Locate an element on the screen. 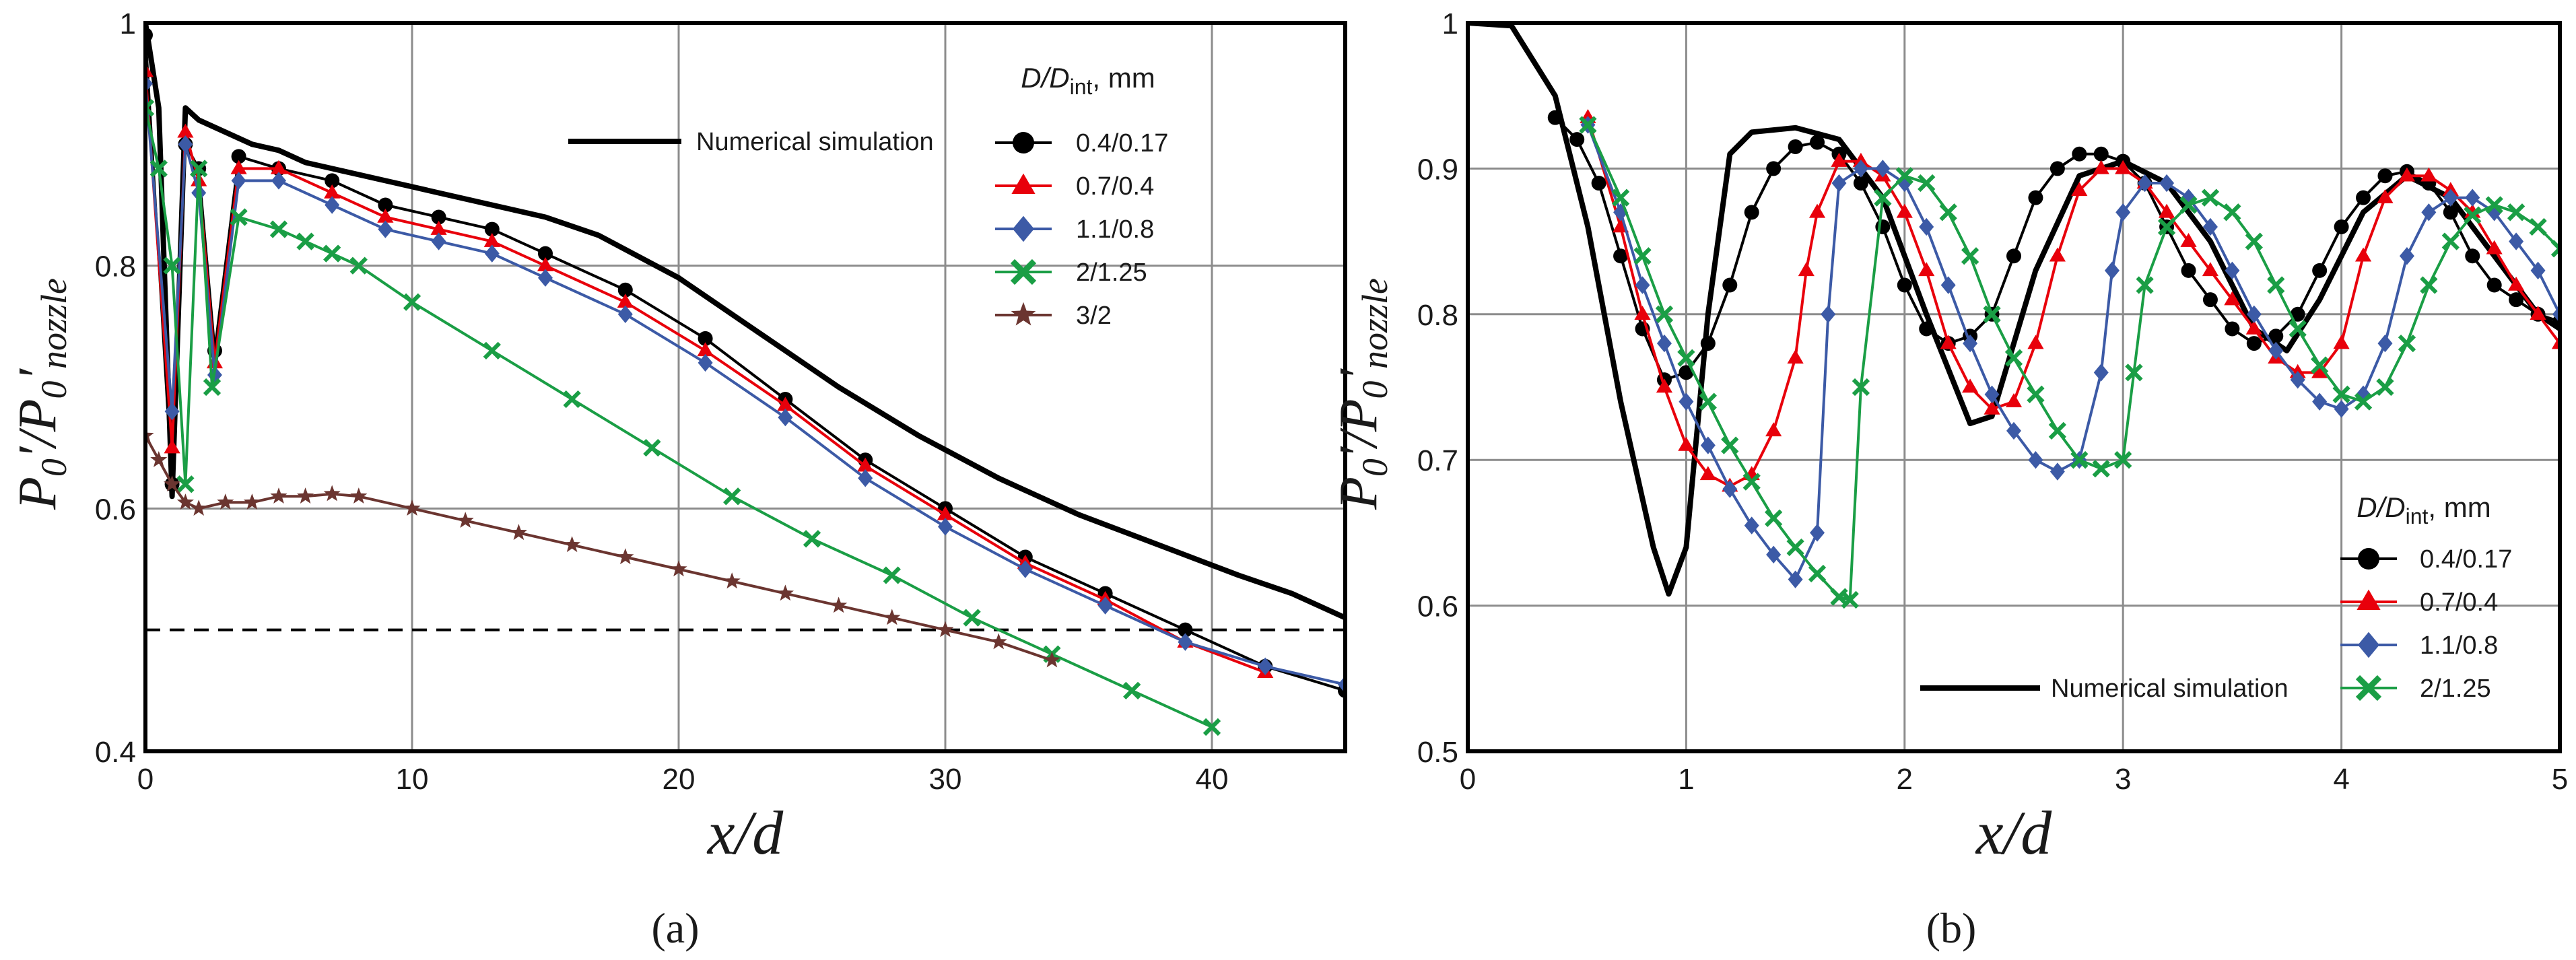 The image size is (2576, 960). x-tick-label: 30 is located at coordinates (945, 779).